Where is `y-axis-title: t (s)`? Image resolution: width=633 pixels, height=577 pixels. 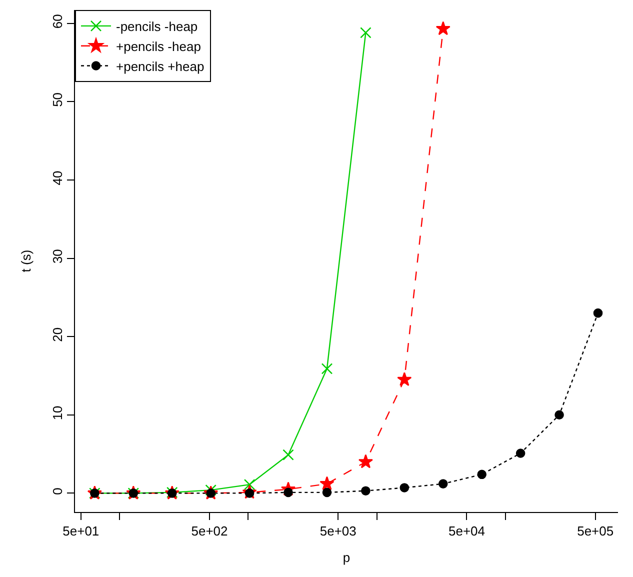 y-axis-title: t (s) is located at coordinates (26, 261).